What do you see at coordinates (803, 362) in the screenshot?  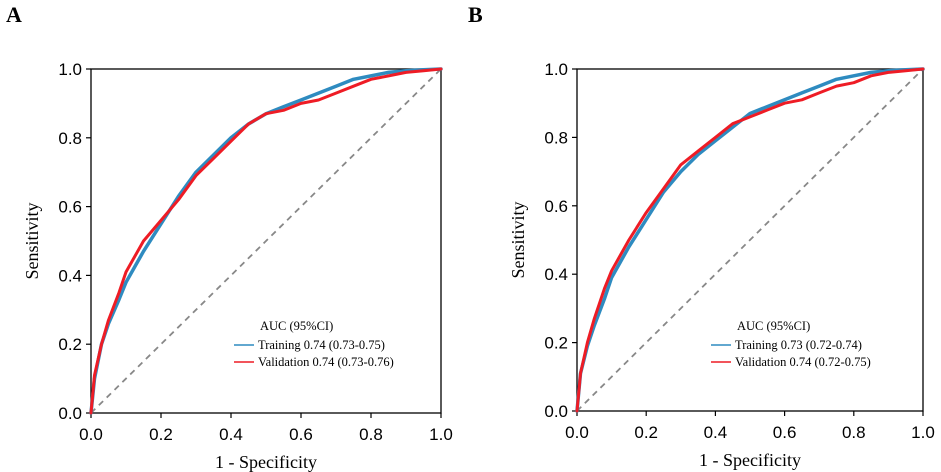 I see `legend-entry: Validation 0.74 (0.72-0.75)` at bounding box center [803, 362].